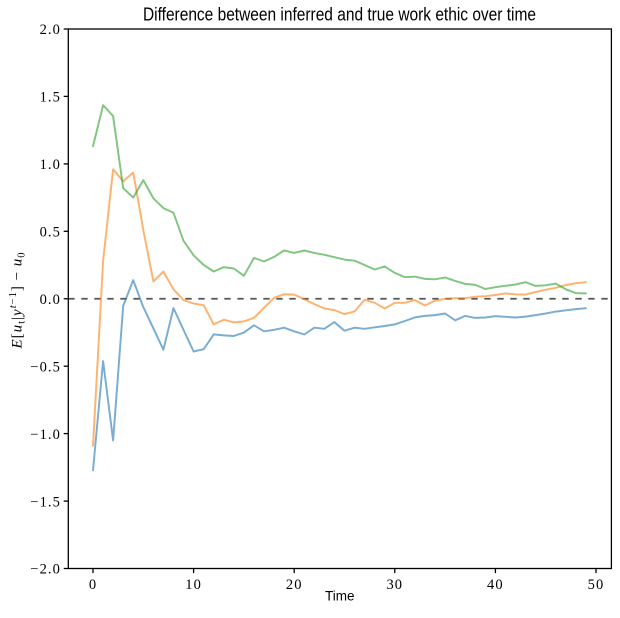  Describe the element at coordinates (45, 502) in the screenshot. I see `svg-text: −1.5` at that location.